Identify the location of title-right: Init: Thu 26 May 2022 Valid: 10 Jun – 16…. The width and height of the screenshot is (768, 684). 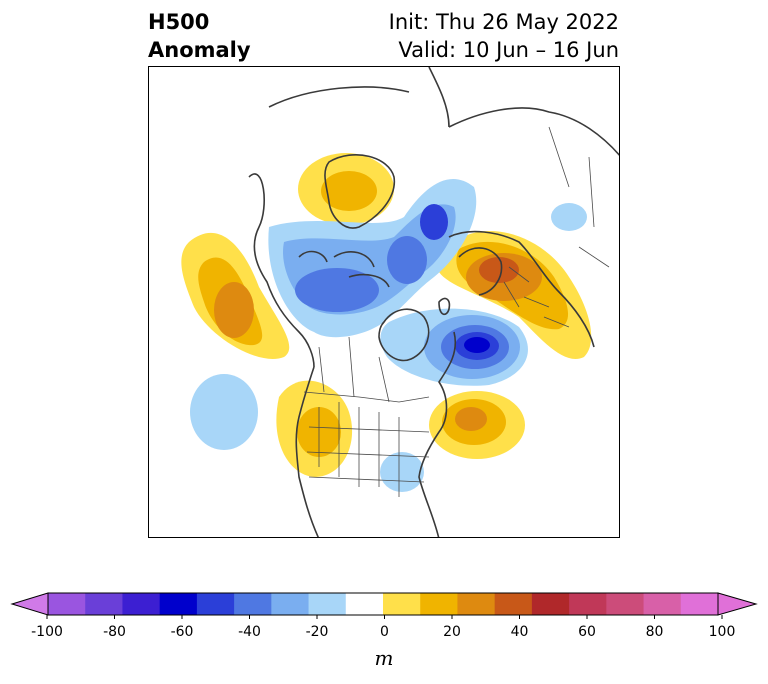
(504, 36).